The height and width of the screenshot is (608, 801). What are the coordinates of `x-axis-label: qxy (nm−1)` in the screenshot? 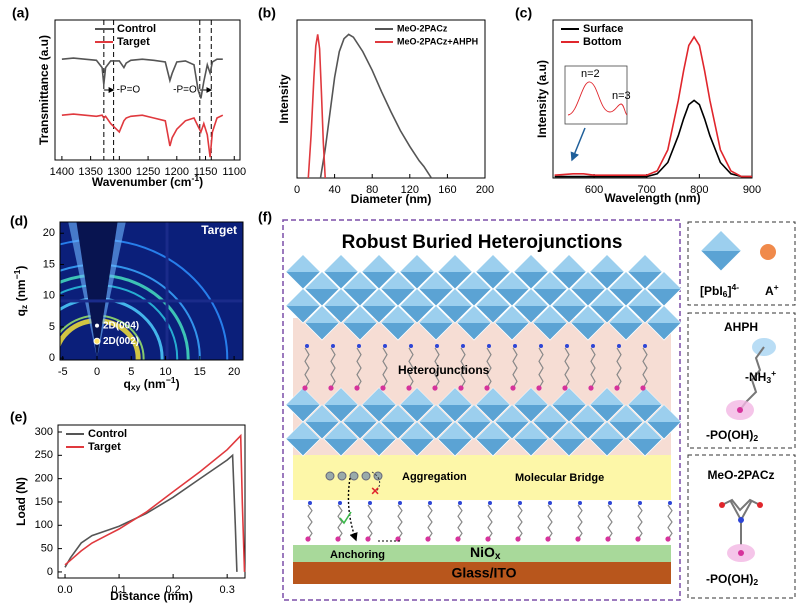 It's located at (151, 383).